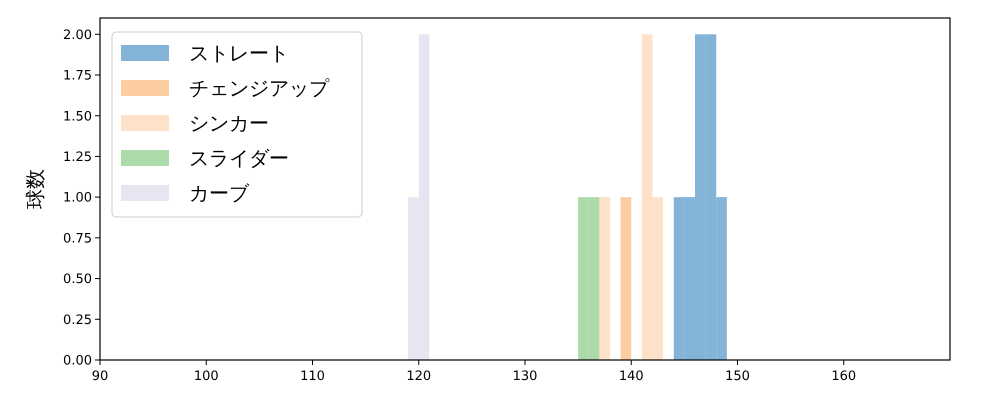 Image resolution: width=1000 pixels, height=400 pixels. I want to click on y-tick-label: 2.00, so click(77, 35).